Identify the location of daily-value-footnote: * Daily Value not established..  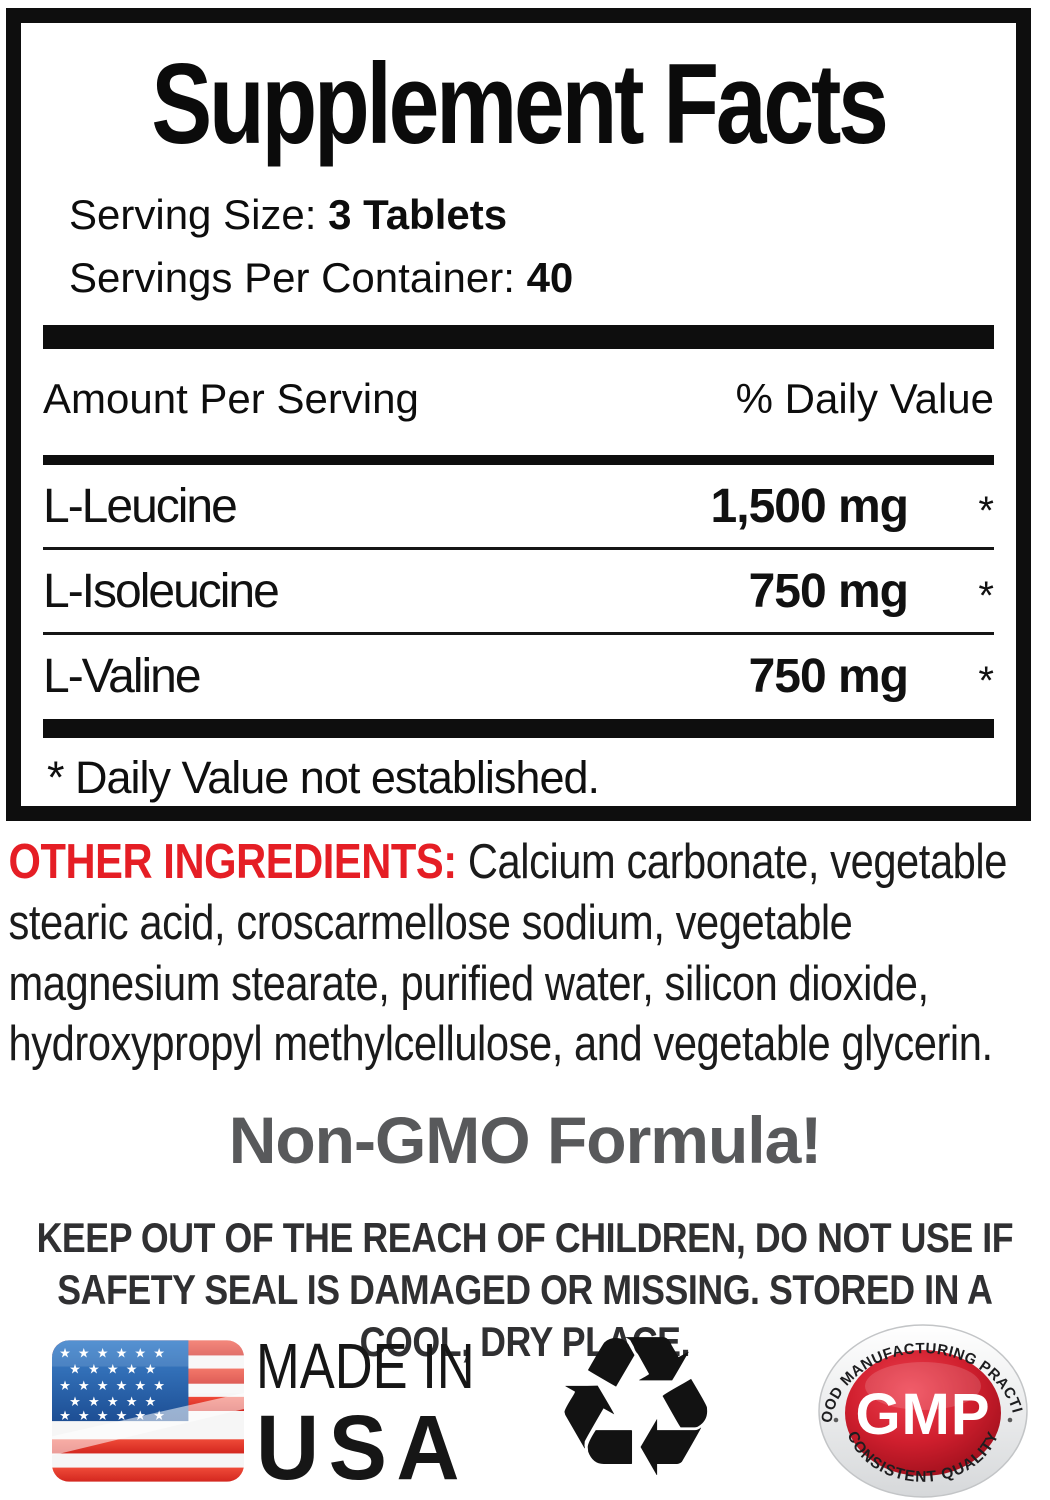
(323, 778).